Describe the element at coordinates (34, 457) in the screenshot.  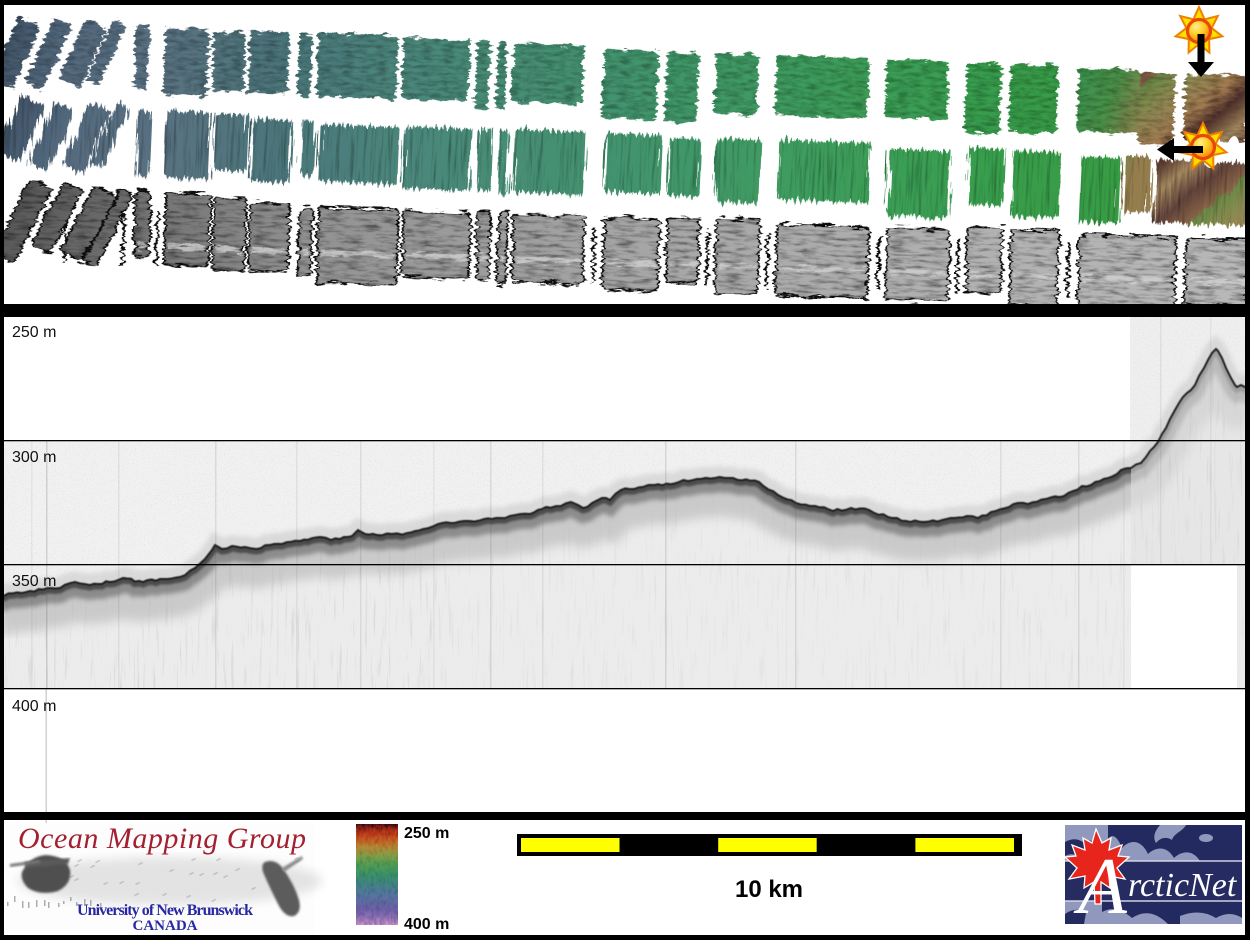
I see `svg-text: 300 m` at that location.